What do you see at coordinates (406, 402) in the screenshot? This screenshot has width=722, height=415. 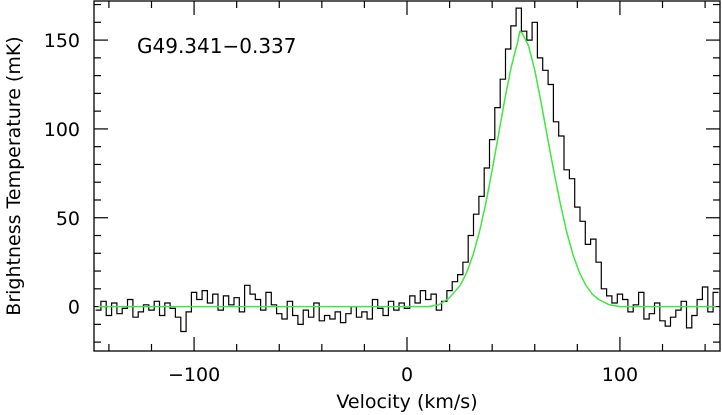 I see `x-axis-label: Velocity (km/s)` at bounding box center [406, 402].